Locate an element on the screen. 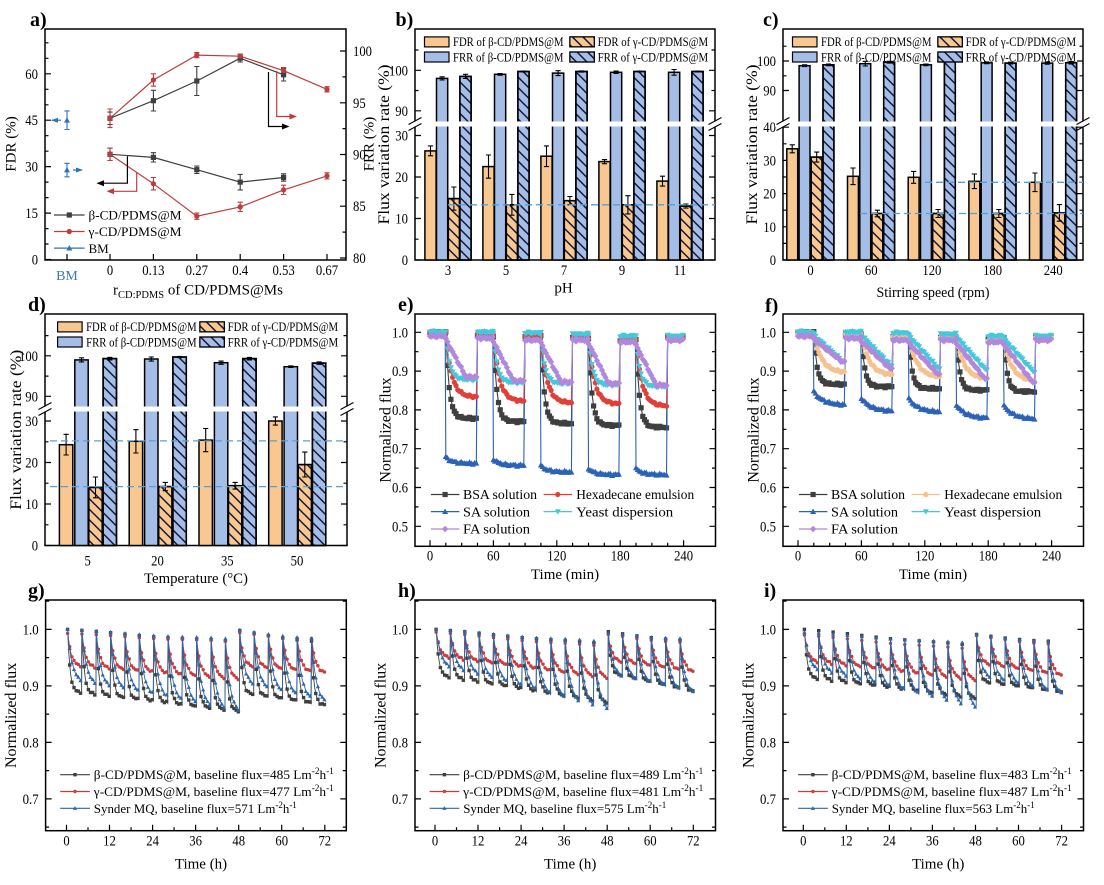 The width and height of the screenshot is (1104, 885). svg-text: 0.5 is located at coordinates (768, 527).